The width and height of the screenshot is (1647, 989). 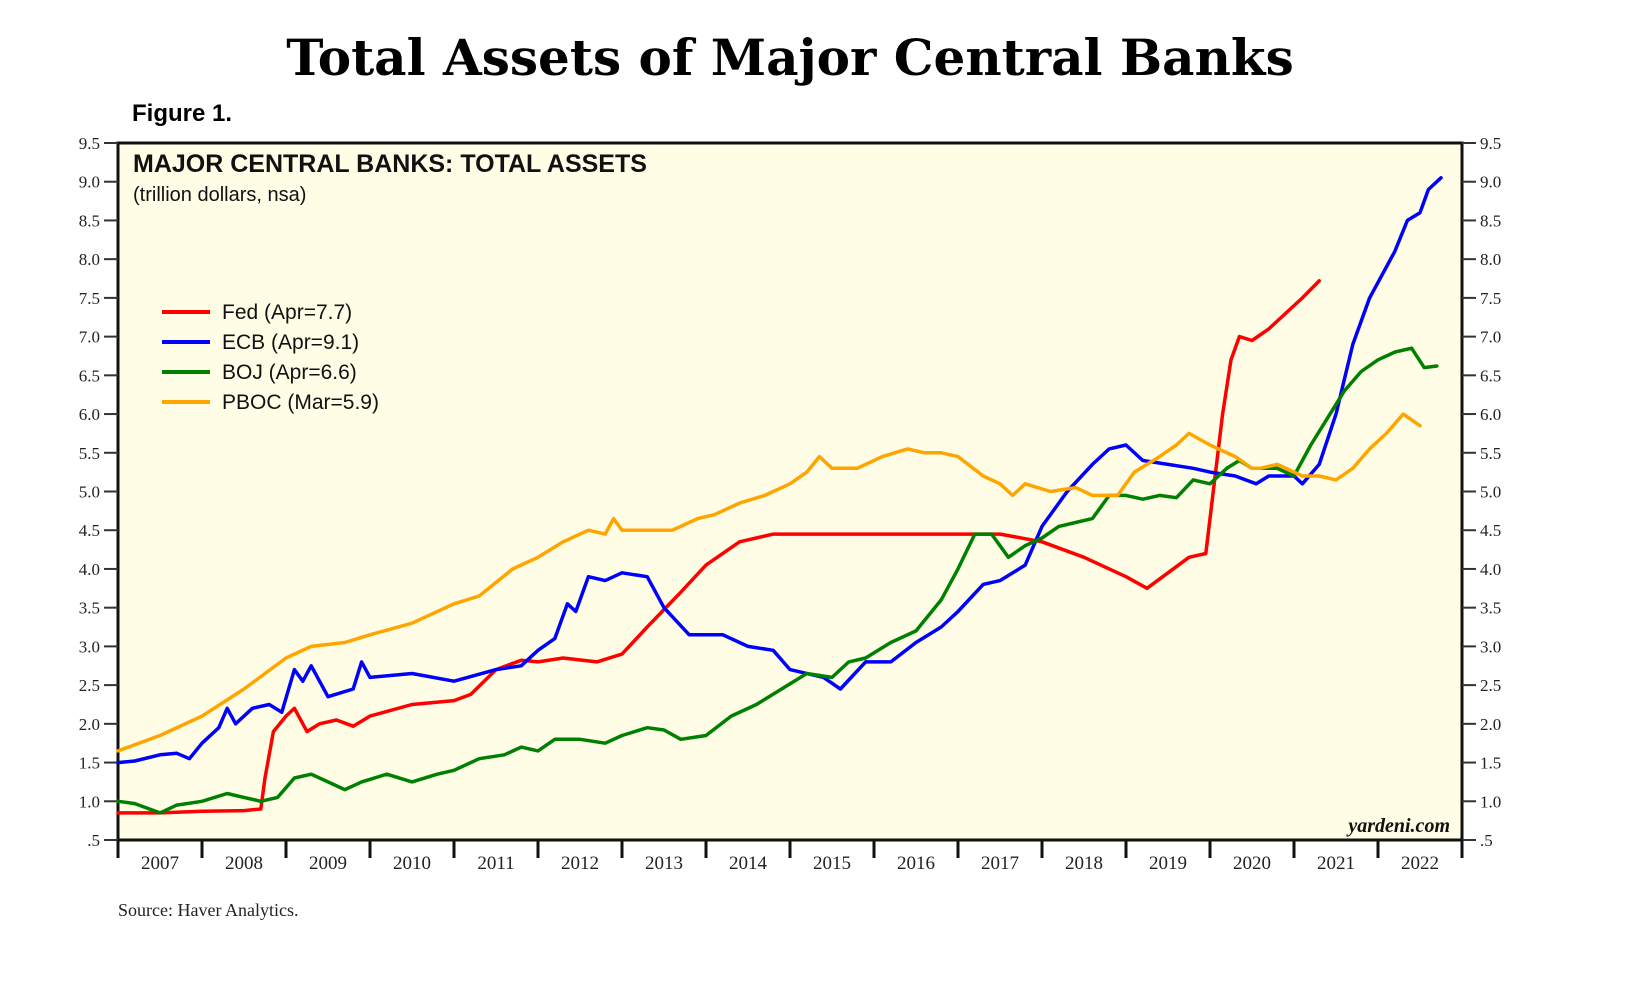 I want to click on source-note: Source: Haver Analytics., so click(x=208, y=910).